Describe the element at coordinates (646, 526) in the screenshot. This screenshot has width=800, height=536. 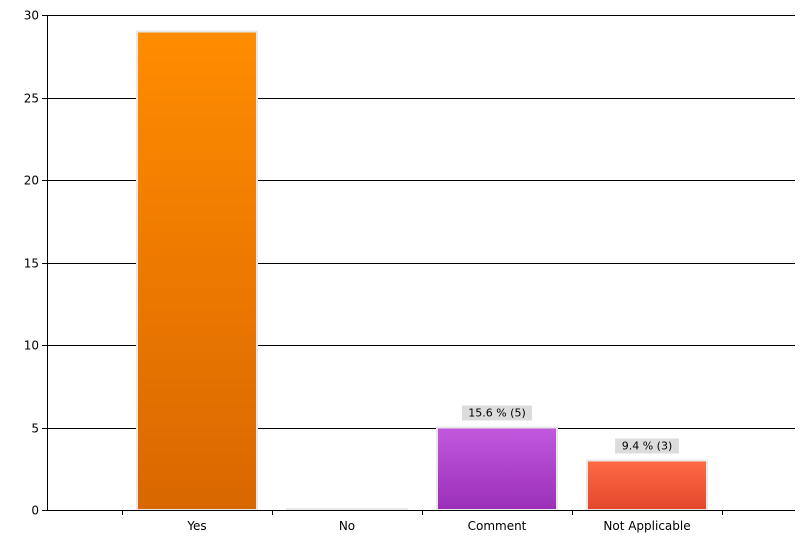
I see `x-tick-label: Not Applicable` at that location.